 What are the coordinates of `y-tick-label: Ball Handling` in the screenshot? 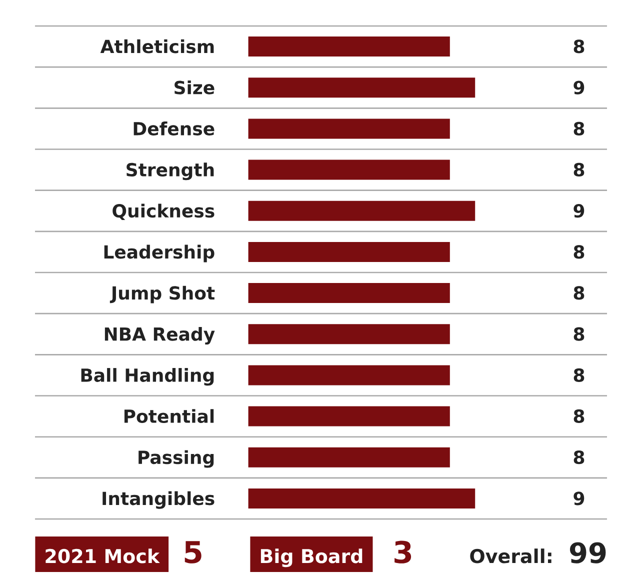 It's located at (147, 377).